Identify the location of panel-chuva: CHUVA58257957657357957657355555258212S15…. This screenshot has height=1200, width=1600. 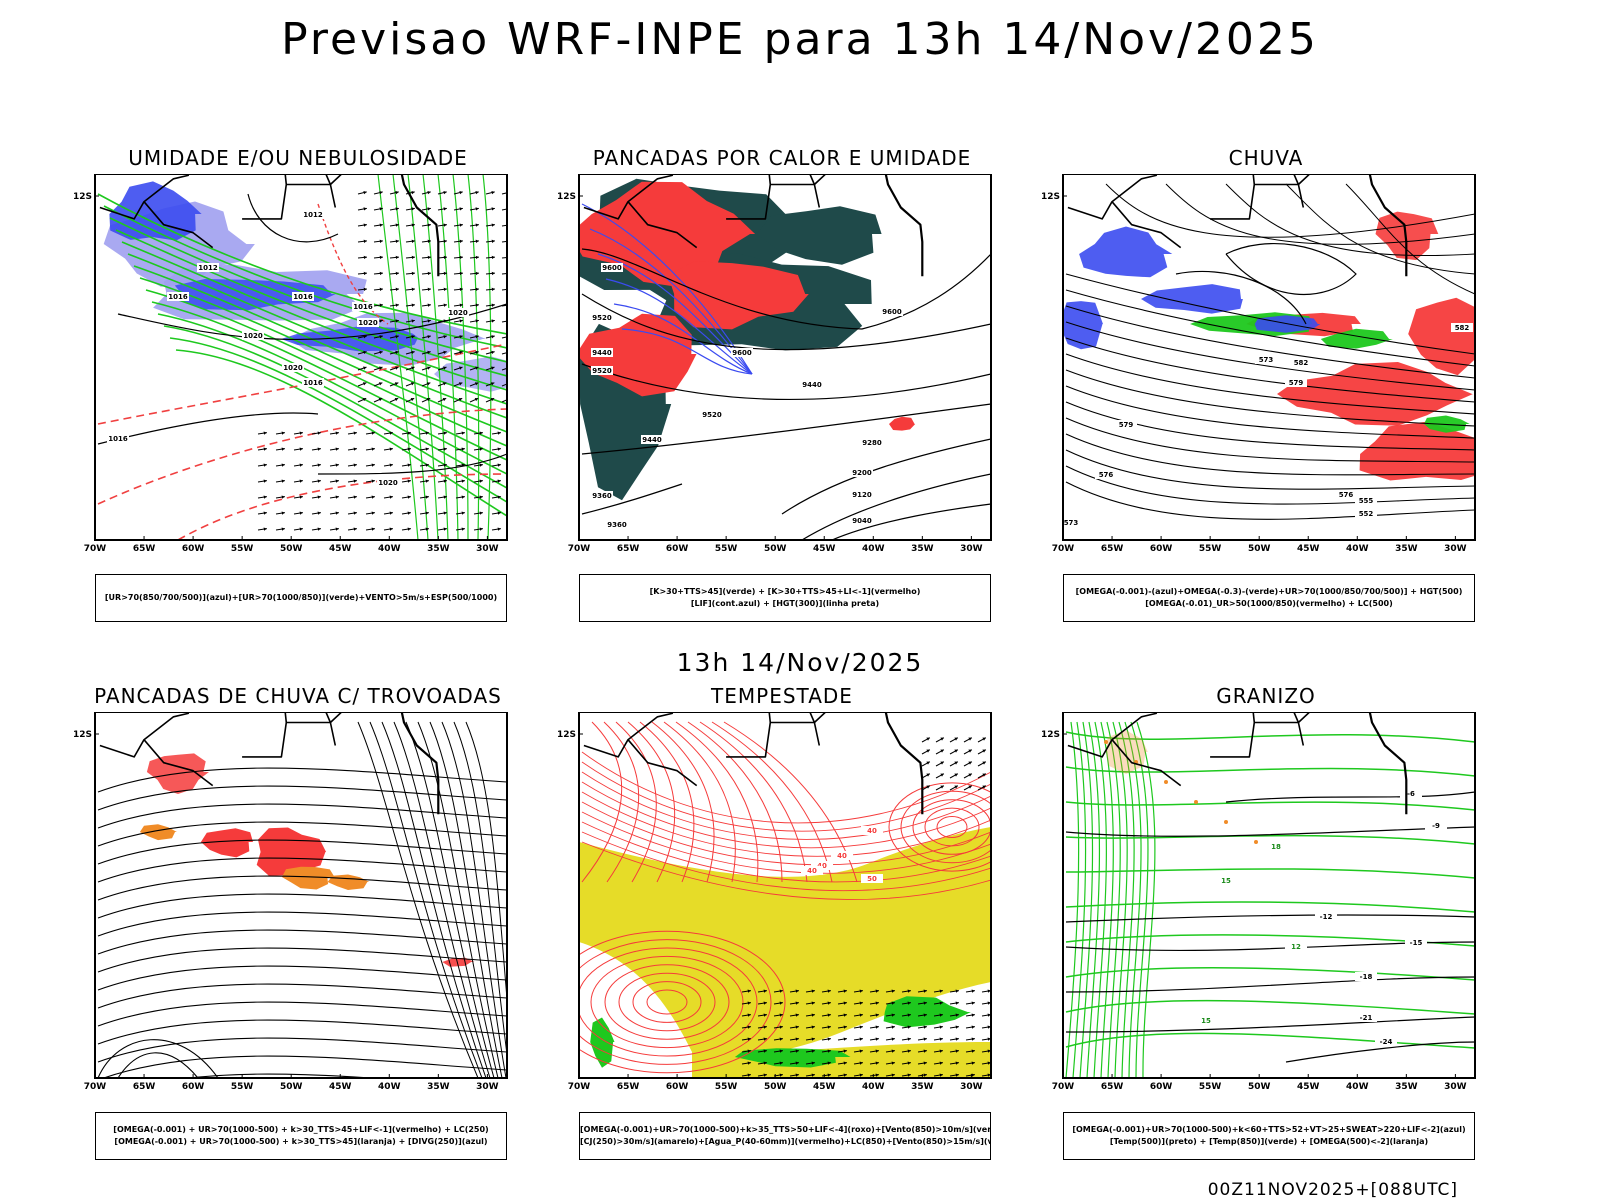
(1266, 384).